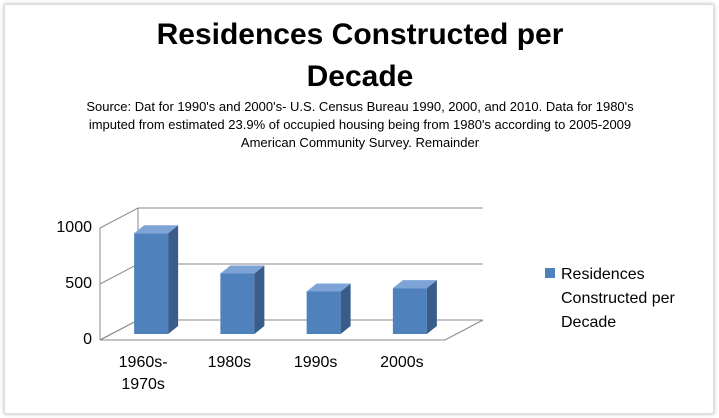 This screenshot has width=719, height=418. I want to click on y-tick-label: 0, so click(87, 339).